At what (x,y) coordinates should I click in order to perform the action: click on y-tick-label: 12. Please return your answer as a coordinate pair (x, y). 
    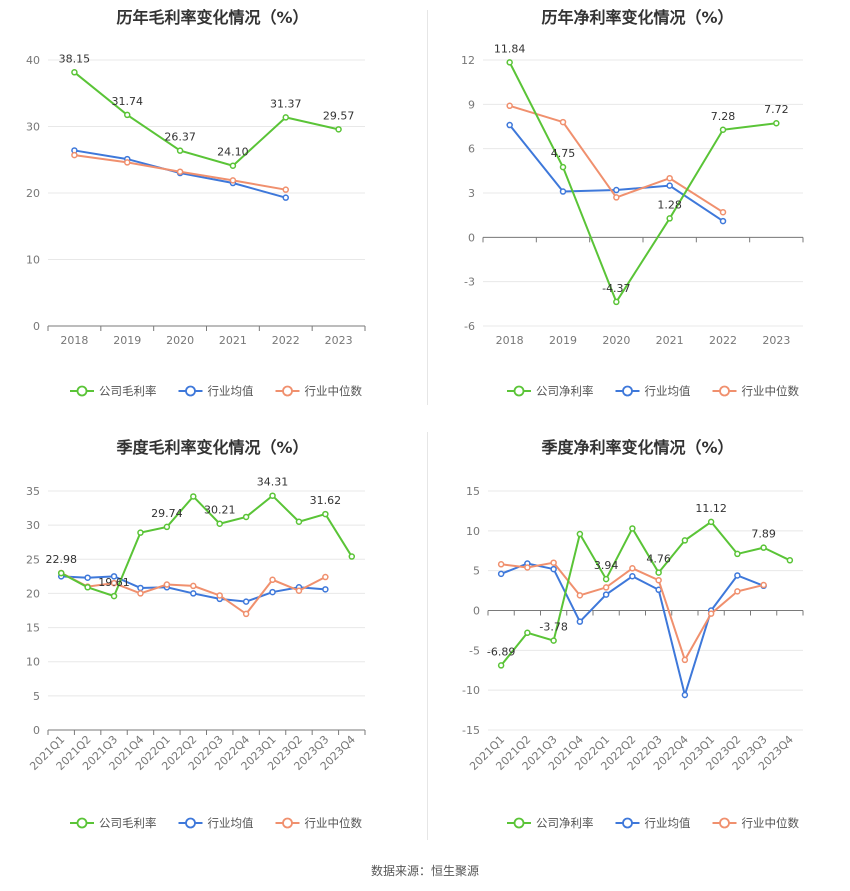
    Looking at the image, I should click on (468, 60).